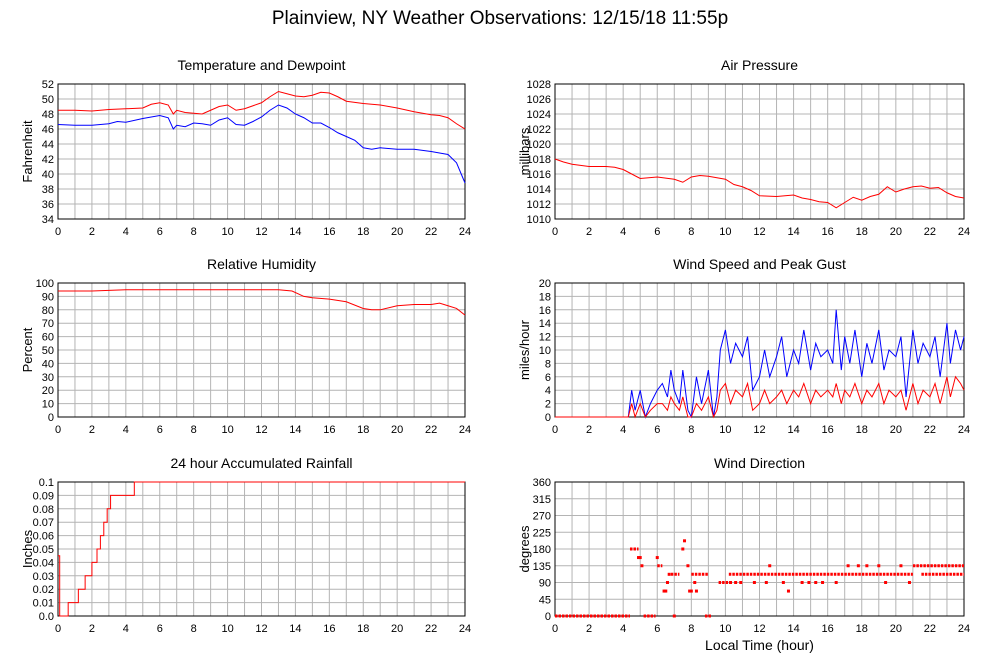 The image size is (1000, 660). I want to click on y-tick-label: 1012, so click(539, 205).